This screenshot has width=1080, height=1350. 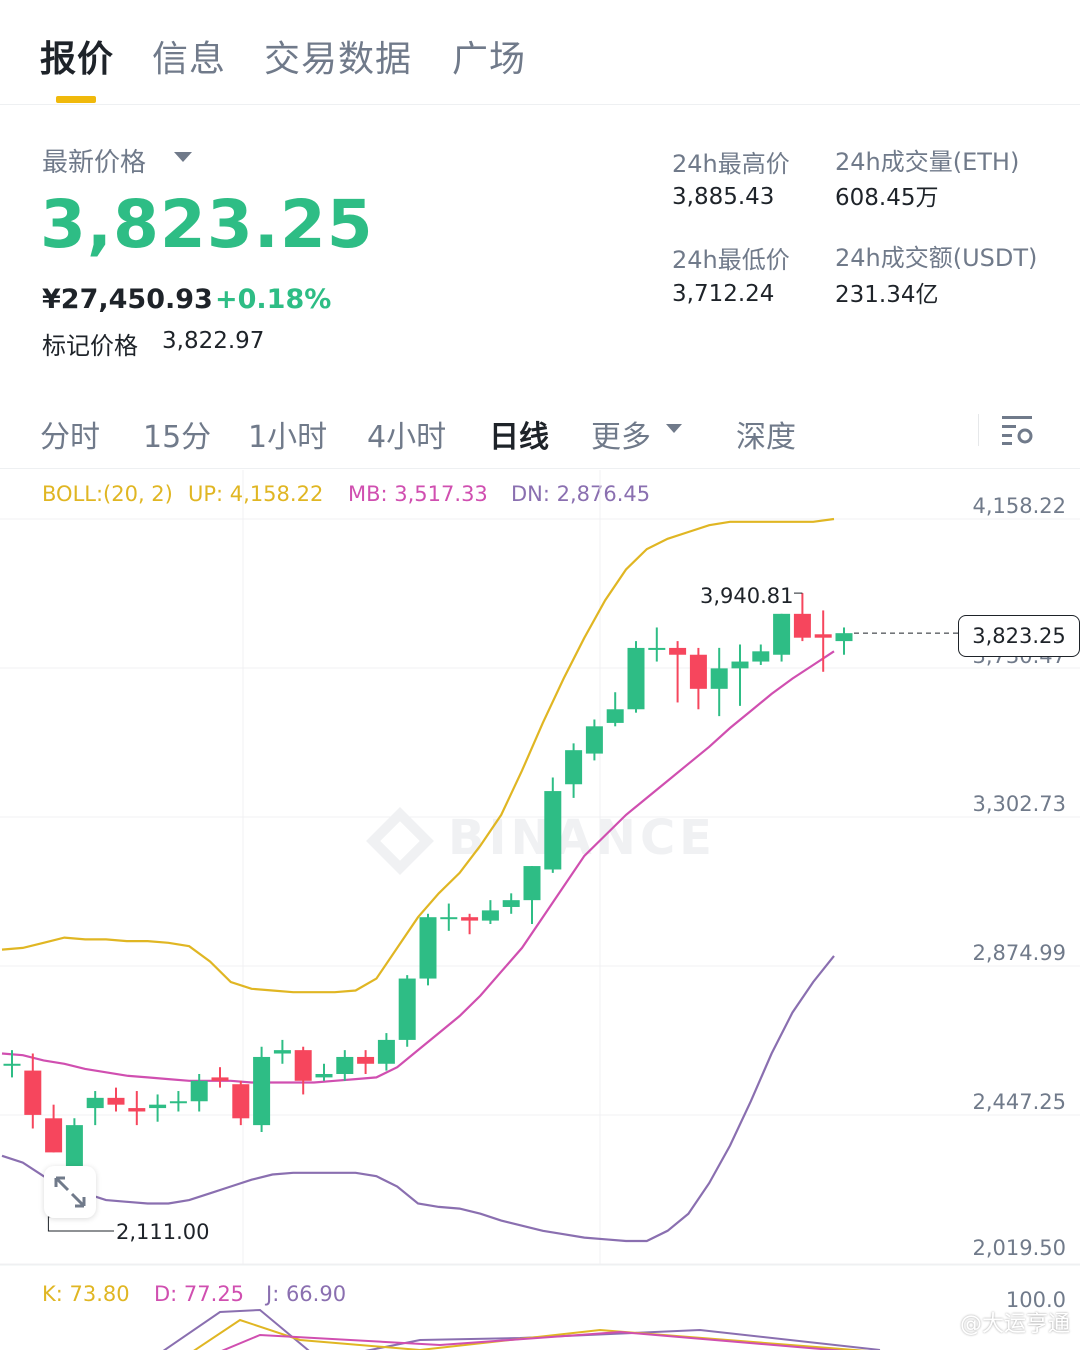 I want to click on boll-up-value: UP: 4,158.22, so click(x=256, y=494).